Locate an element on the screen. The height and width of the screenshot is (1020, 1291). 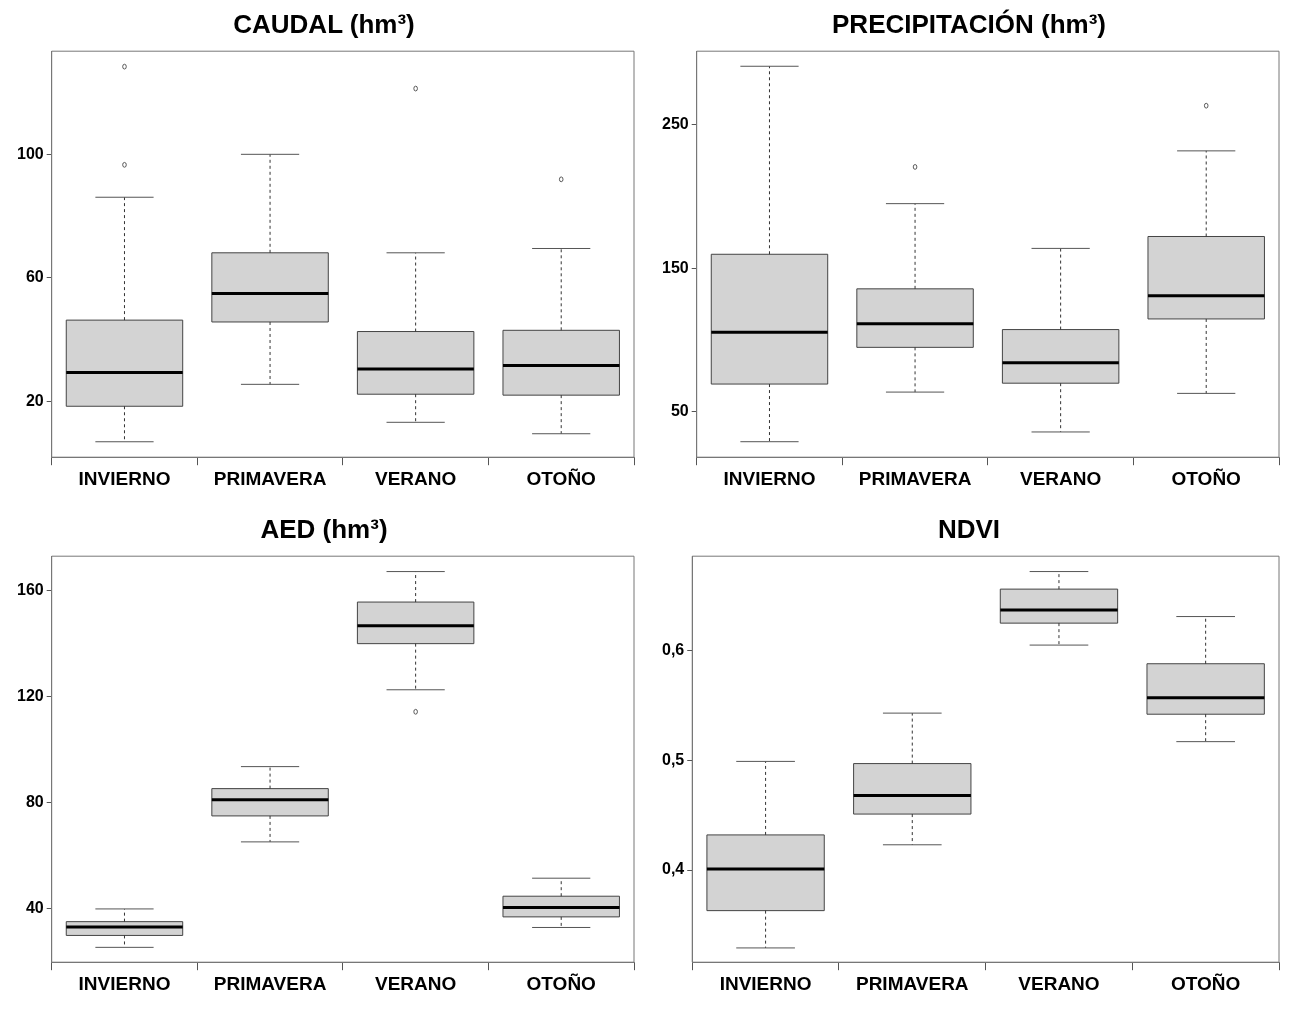
y-tick-label: 40 is located at coordinates (34, 907).